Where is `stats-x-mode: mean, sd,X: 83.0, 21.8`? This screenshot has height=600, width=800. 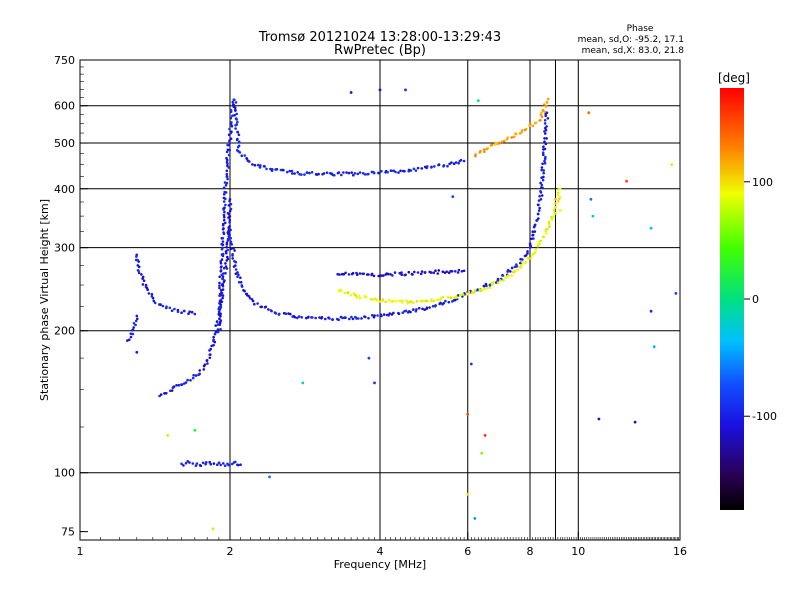 stats-x-mode: mean, sd,X: 83.0, 21.8 is located at coordinates (633, 51).